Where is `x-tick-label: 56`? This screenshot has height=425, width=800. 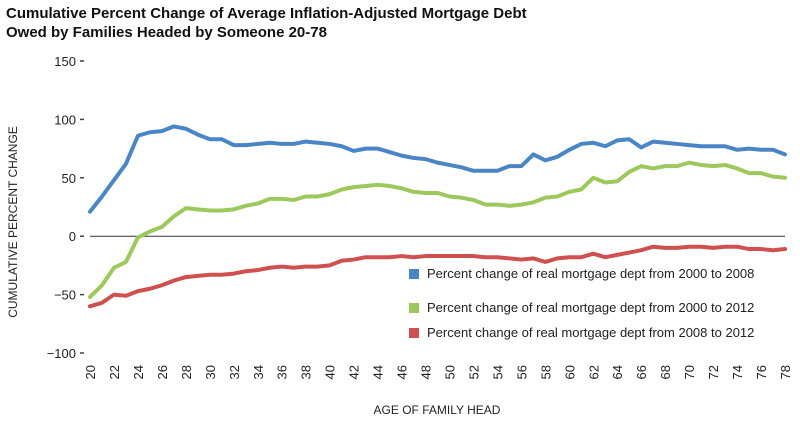
x-tick-label: 56 is located at coordinates (521, 372).